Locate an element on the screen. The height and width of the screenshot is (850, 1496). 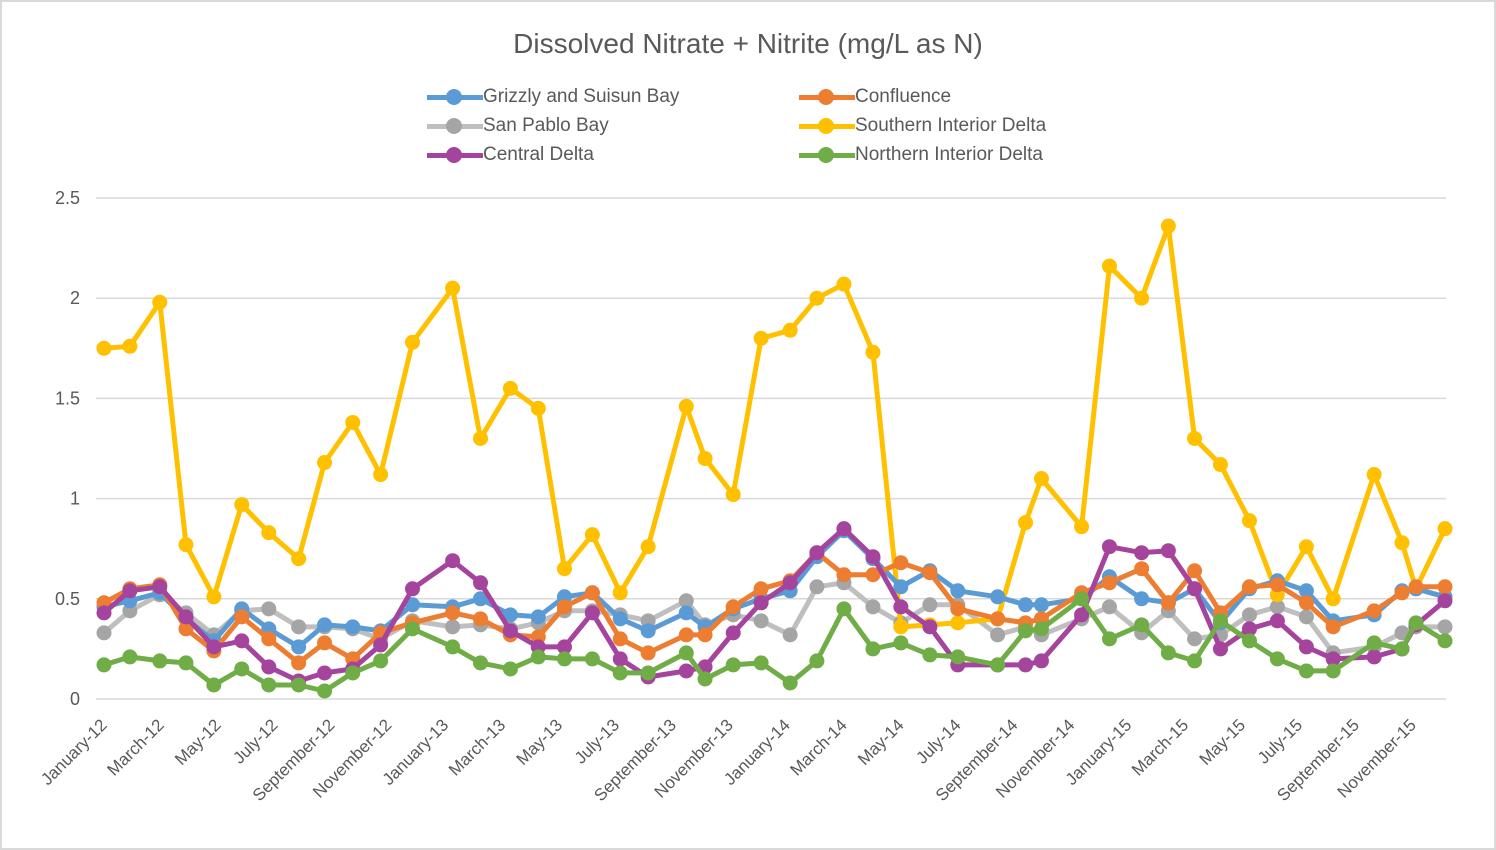
y-tick-label: 2.5 is located at coordinates (67, 198).